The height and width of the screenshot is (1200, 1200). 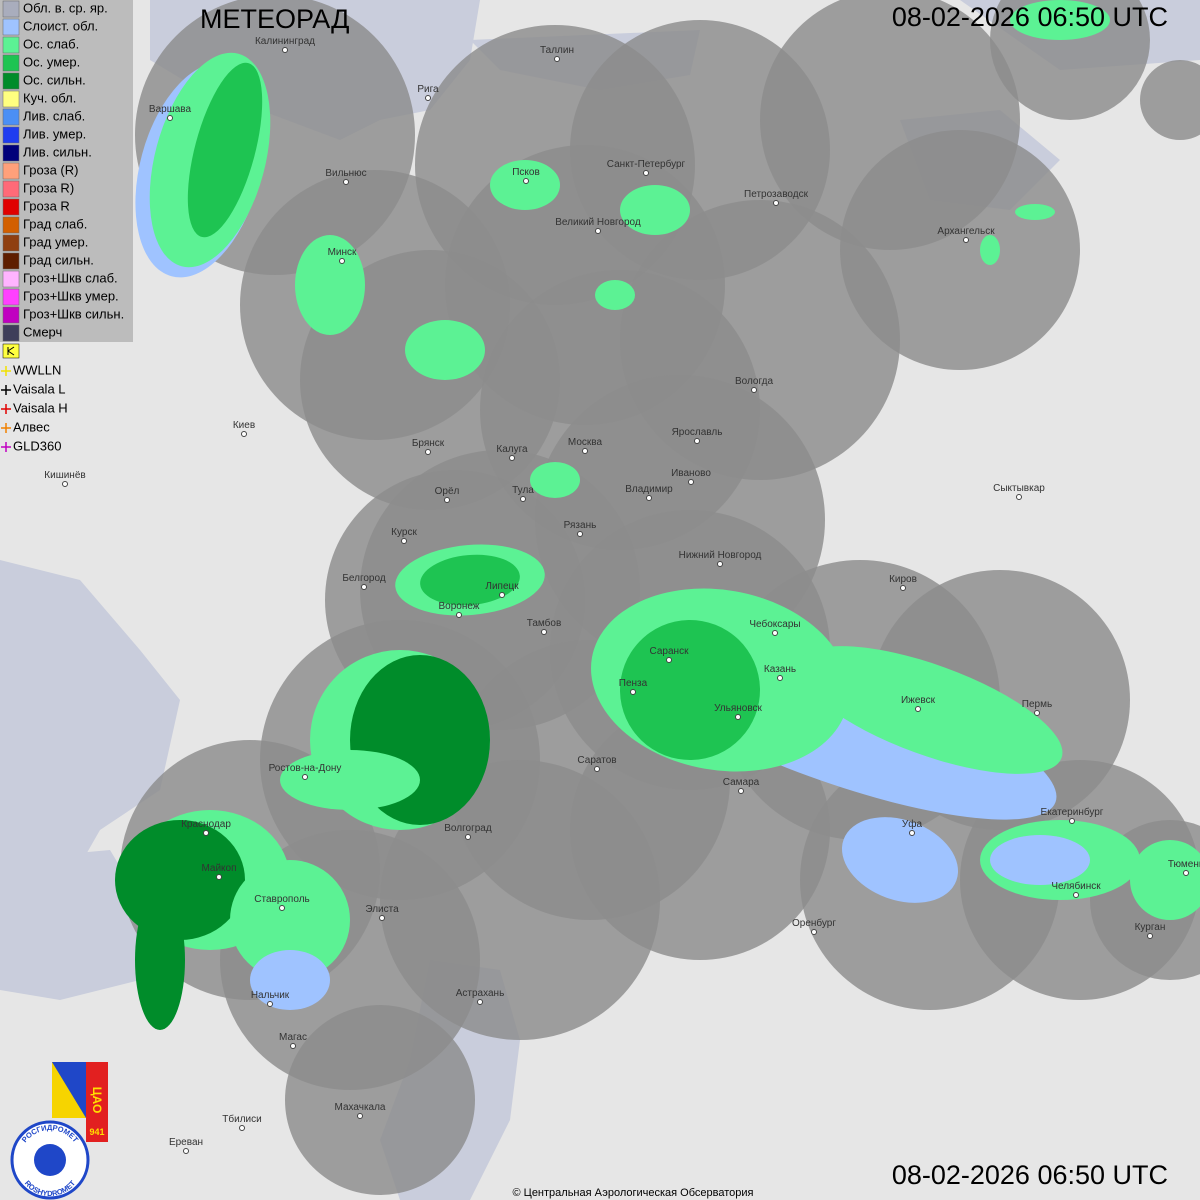 I want to click on timestamp-bottom: 08-02-2026 06:50 UTC, so click(x=1030, y=1175).